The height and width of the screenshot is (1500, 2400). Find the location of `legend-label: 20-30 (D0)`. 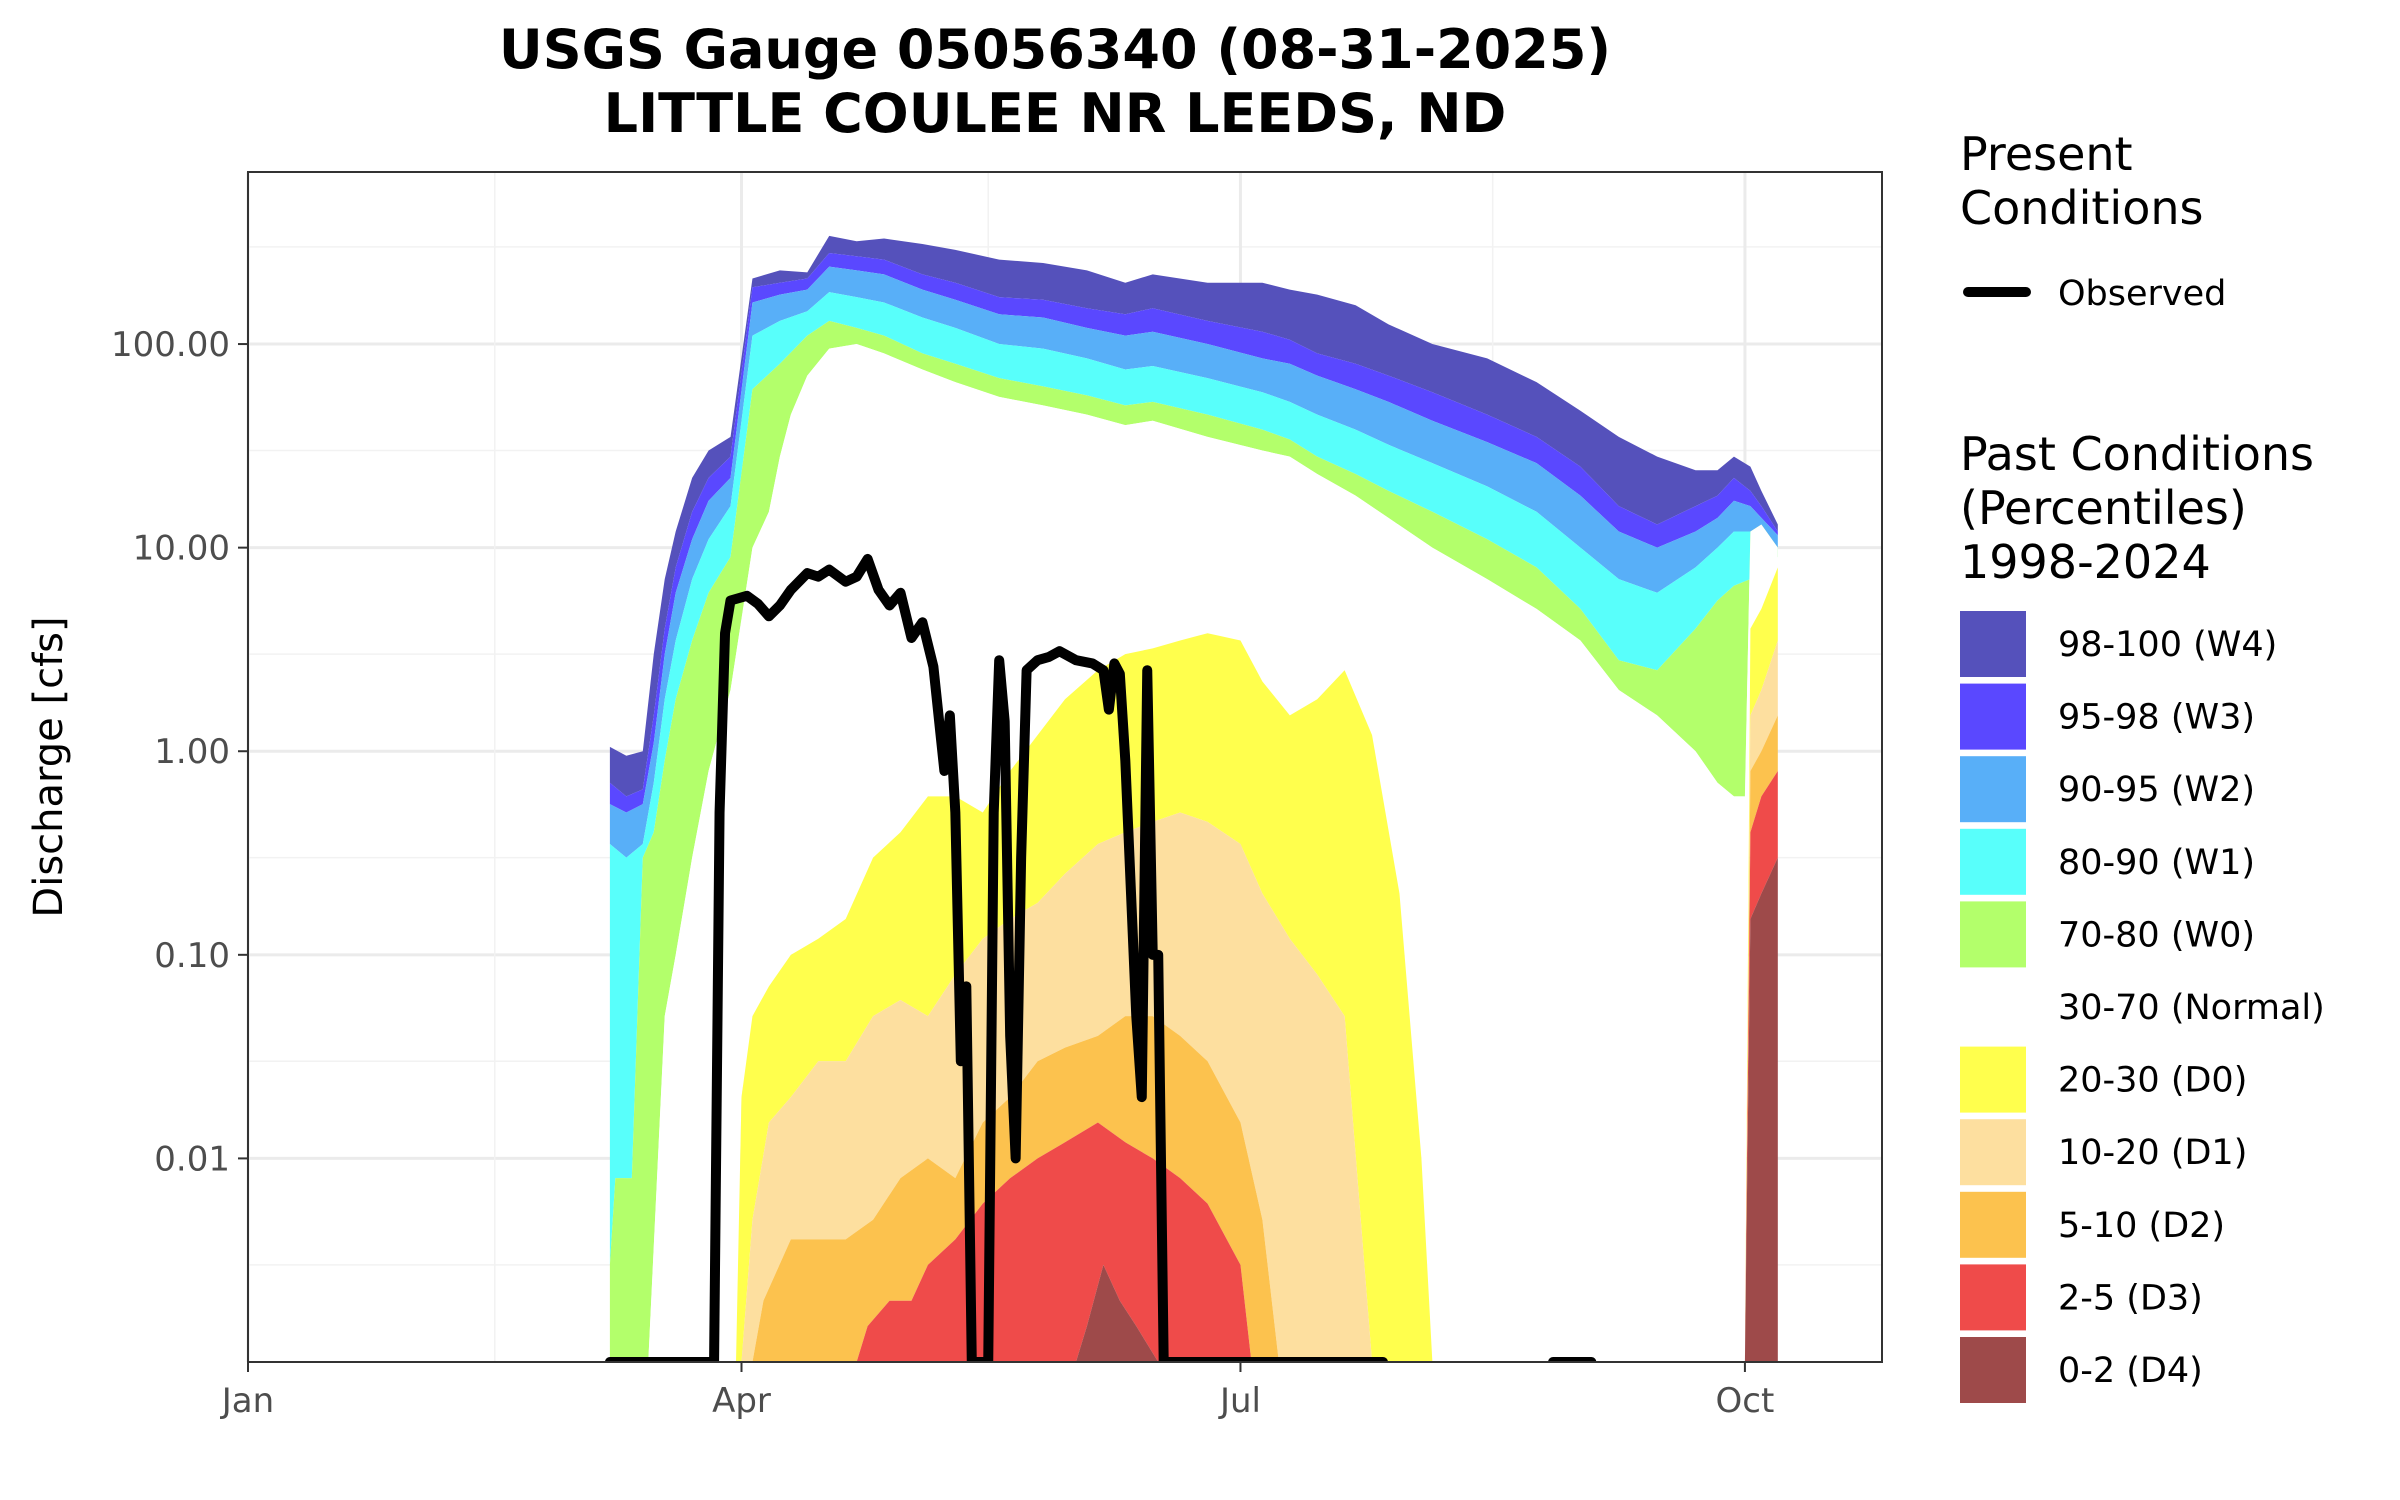

legend-label: 20-30 (D0) is located at coordinates (2152, 1081).